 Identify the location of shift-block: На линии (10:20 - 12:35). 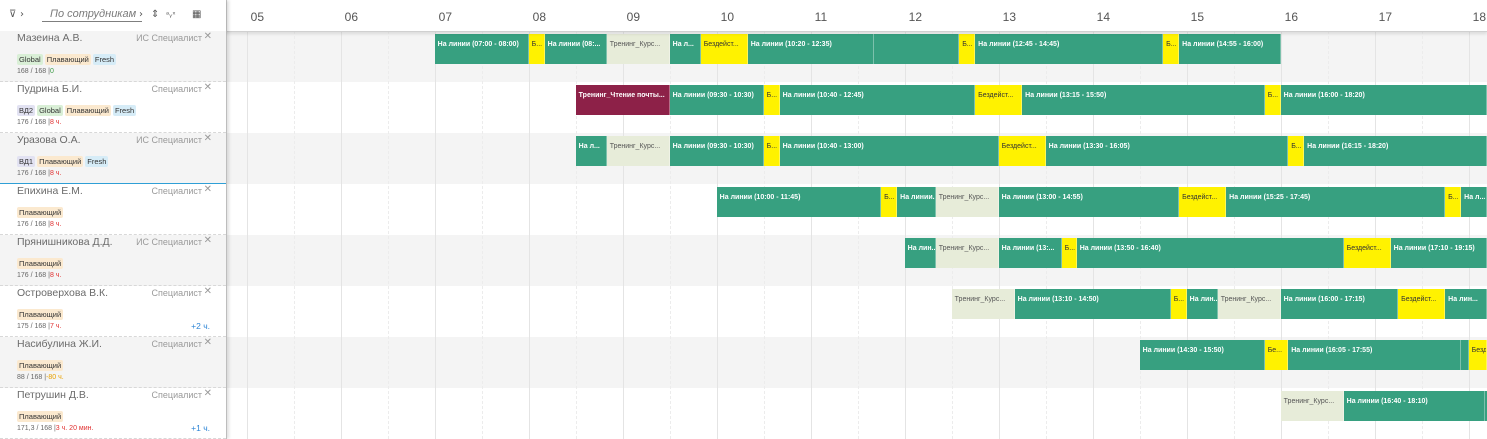
(810, 49).